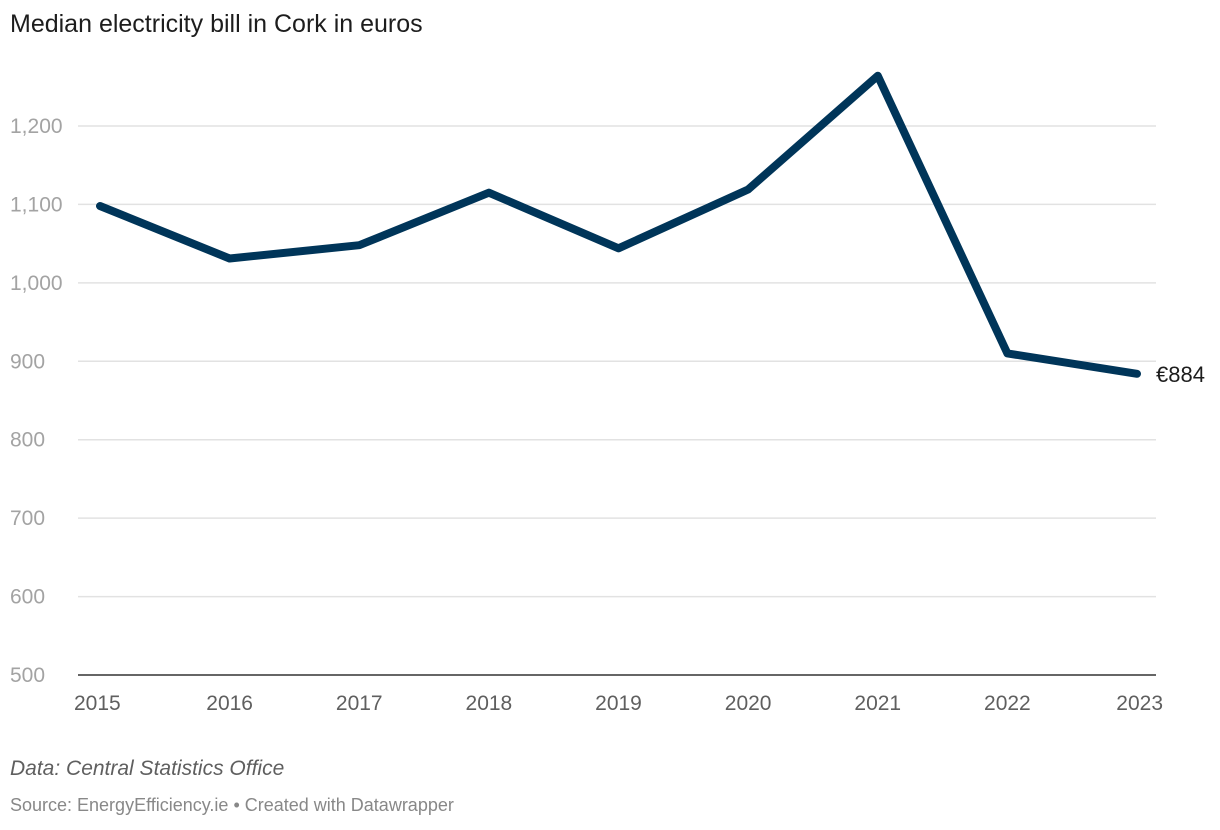 Image resolution: width=1220 pixels, height=830 pixels. What do you see at coordinates (27, 440) in the screenshot?
I see `y-tick-label: 800` at bounding box center [27, 440].